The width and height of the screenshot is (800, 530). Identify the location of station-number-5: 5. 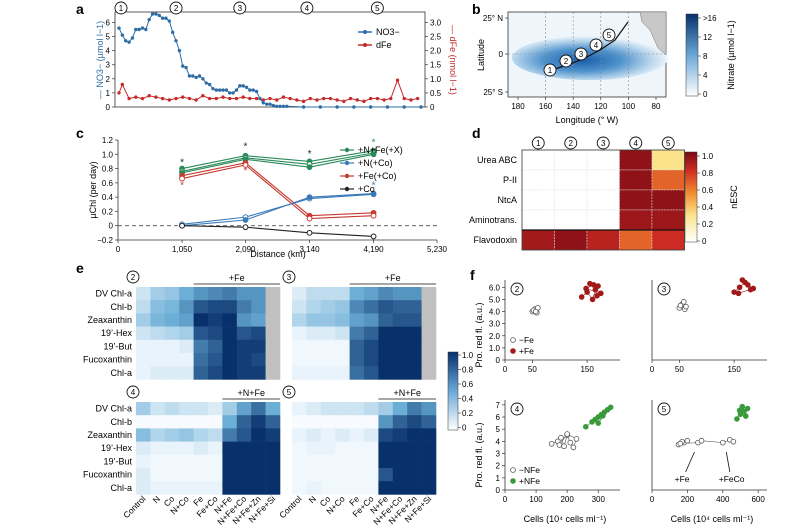
(609, 35).